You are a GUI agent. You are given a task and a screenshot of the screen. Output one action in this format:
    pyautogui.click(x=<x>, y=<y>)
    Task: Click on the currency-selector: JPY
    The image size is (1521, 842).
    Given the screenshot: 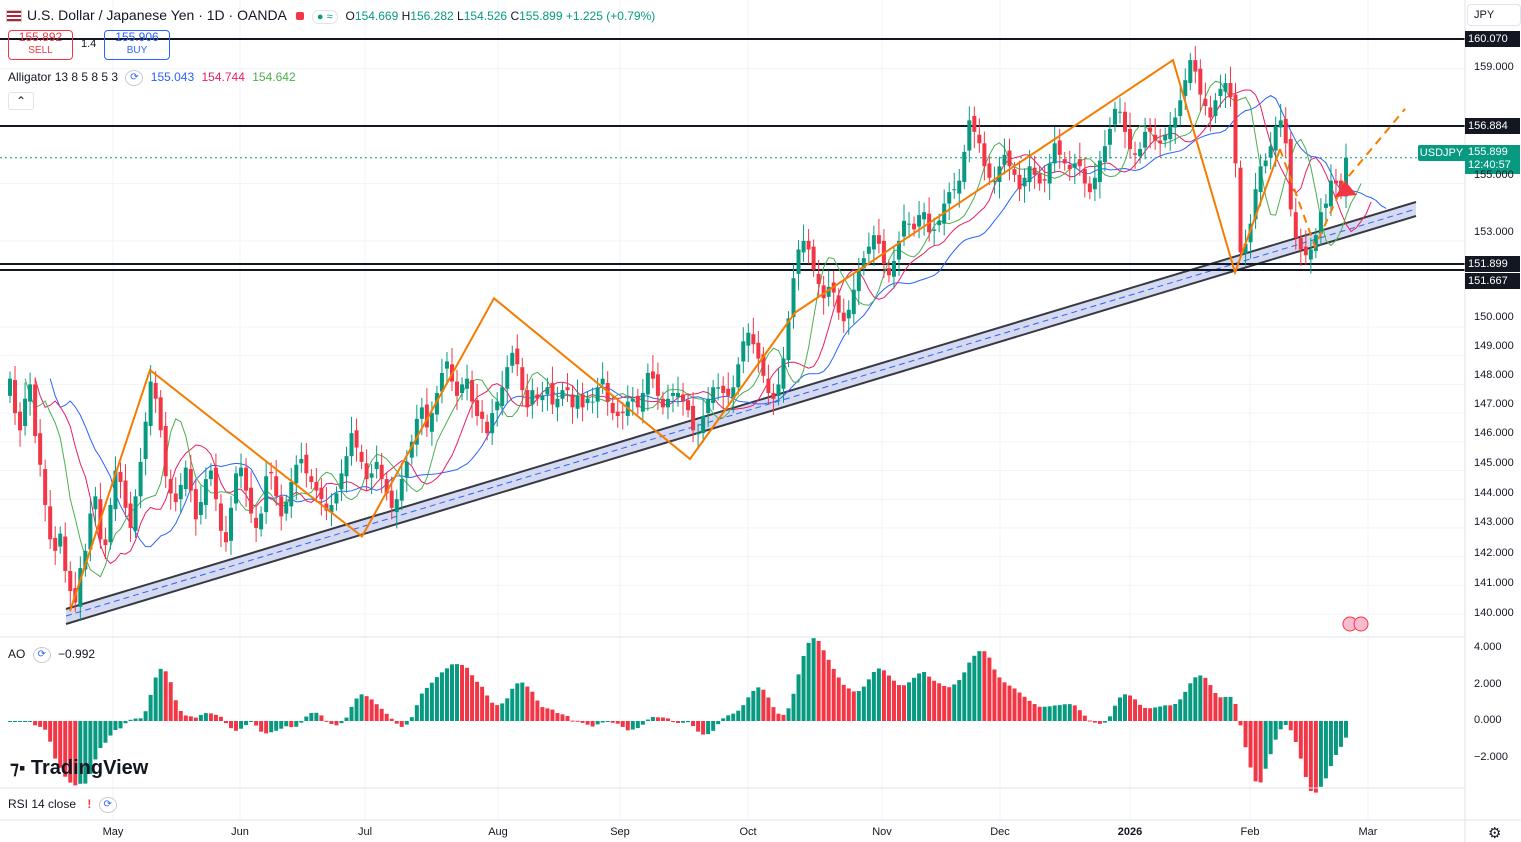 What is the action you would take?
    pyautogui.click(x=1494, y=15)
    